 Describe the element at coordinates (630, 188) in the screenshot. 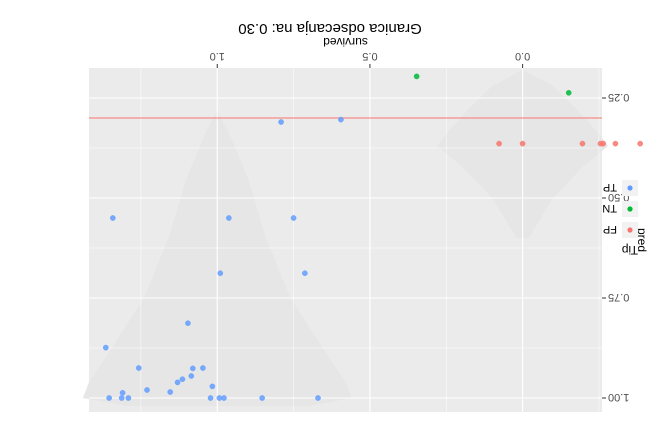

I see `legend-swatch-tp` at that location.